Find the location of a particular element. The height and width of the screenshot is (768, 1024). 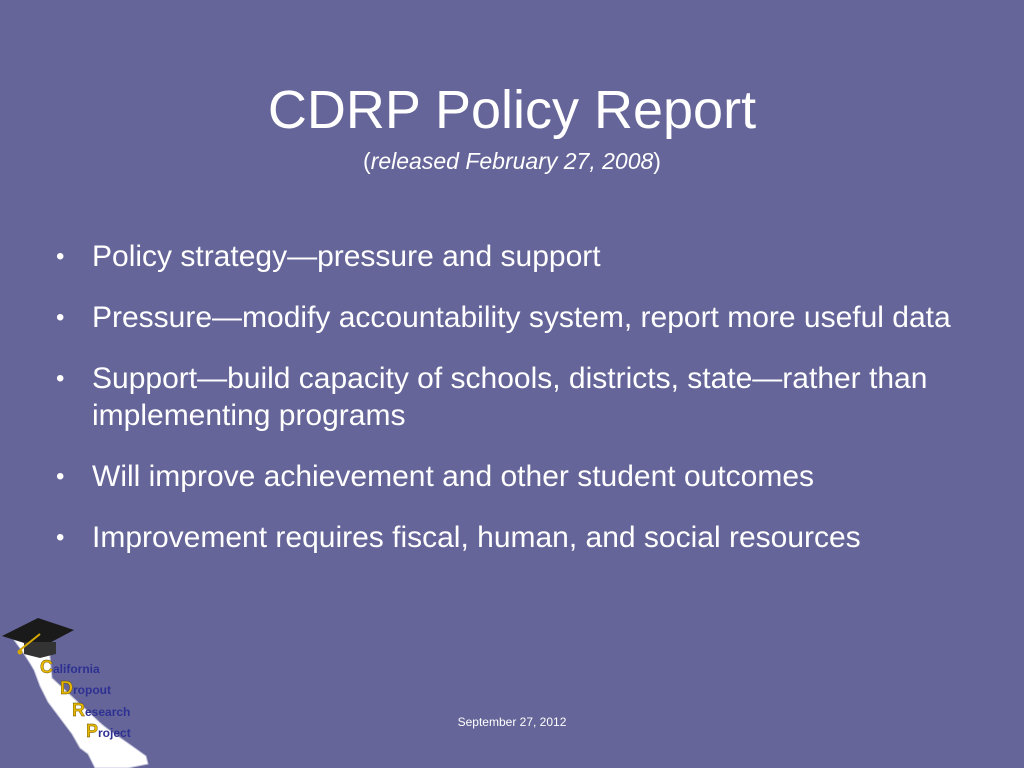

graduation-cap-icon is located at coordinates (38, 638).